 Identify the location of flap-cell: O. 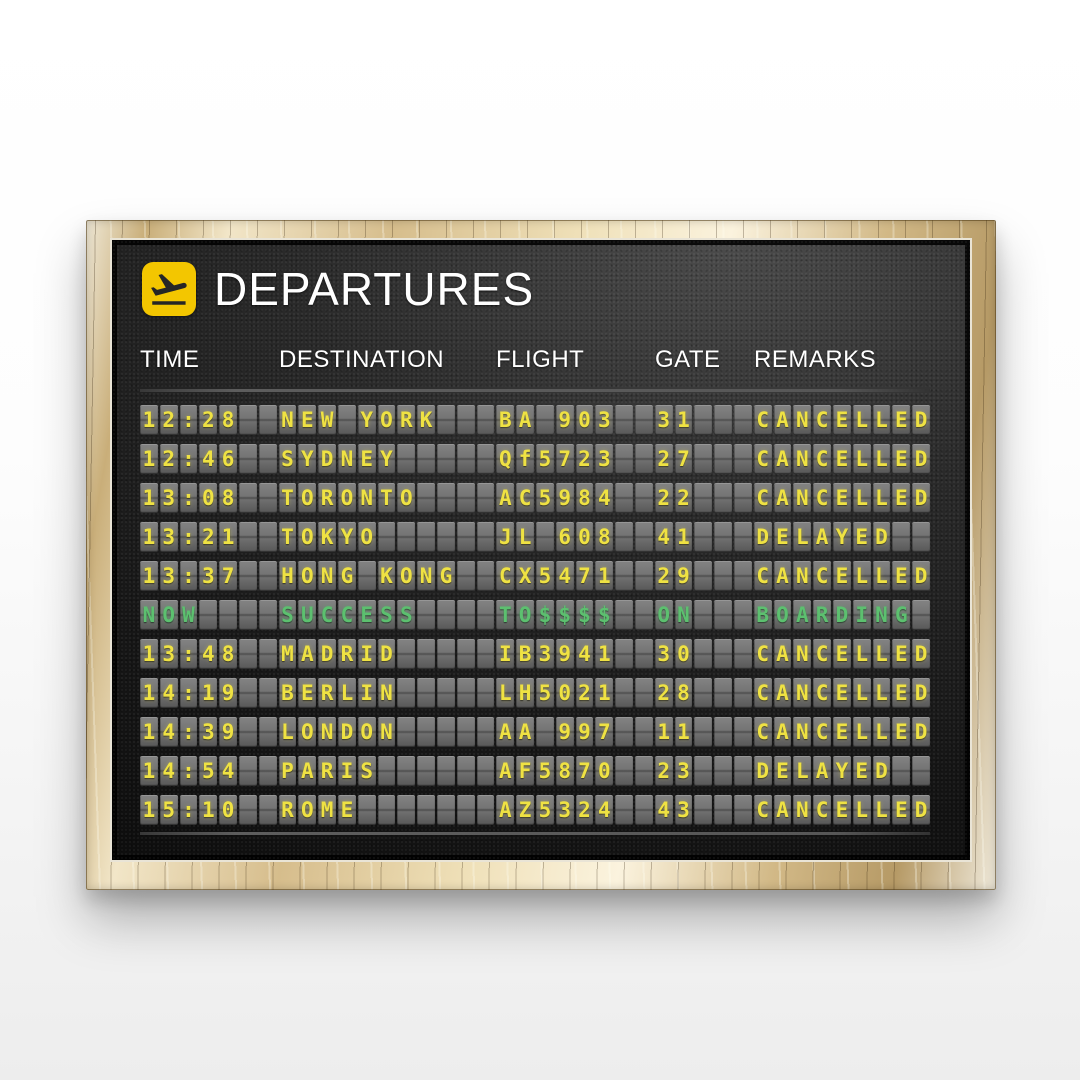
(366, 537).